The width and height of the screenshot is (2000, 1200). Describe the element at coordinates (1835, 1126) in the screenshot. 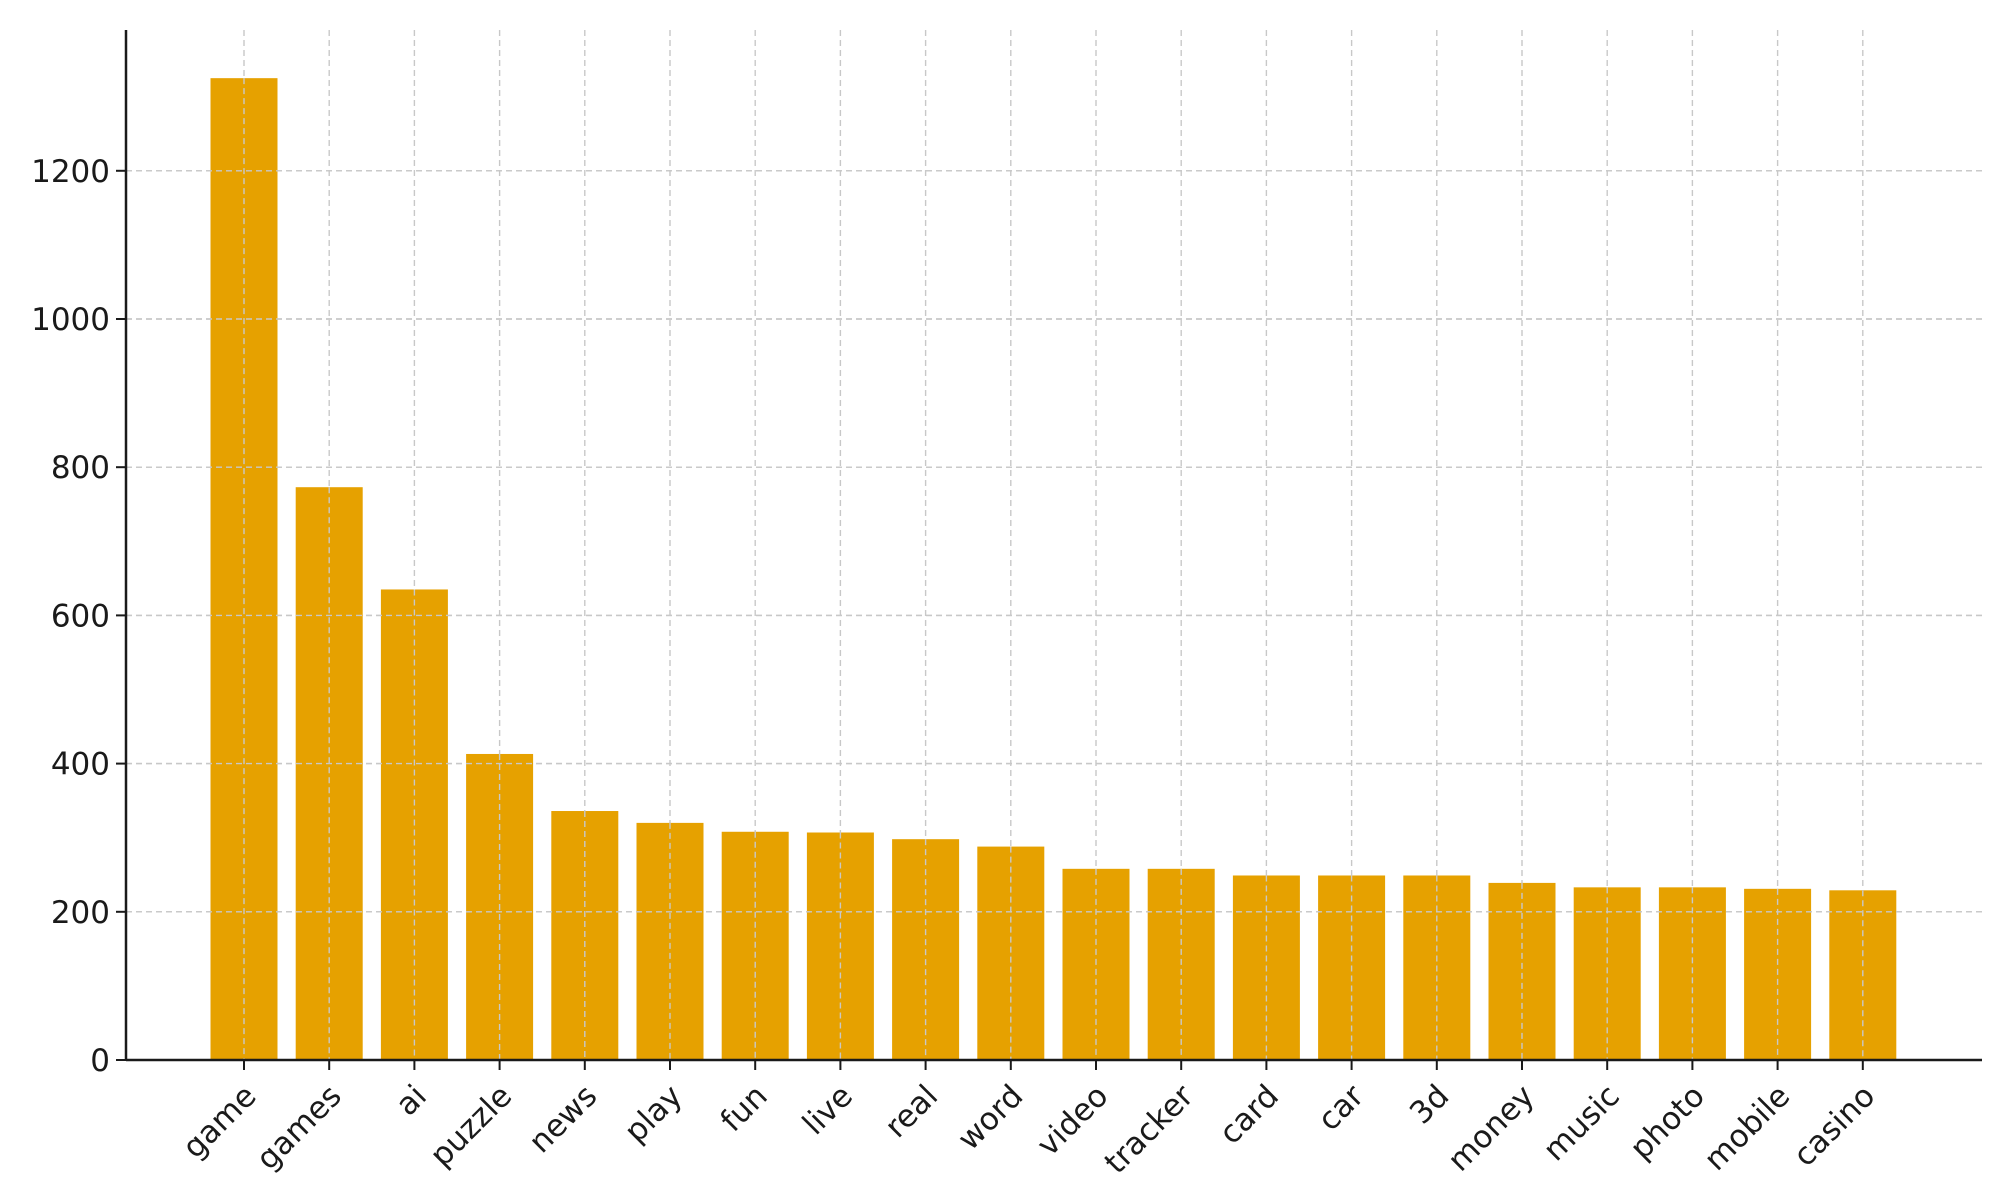

I see `x-tick-label-casino: casino` at that location.